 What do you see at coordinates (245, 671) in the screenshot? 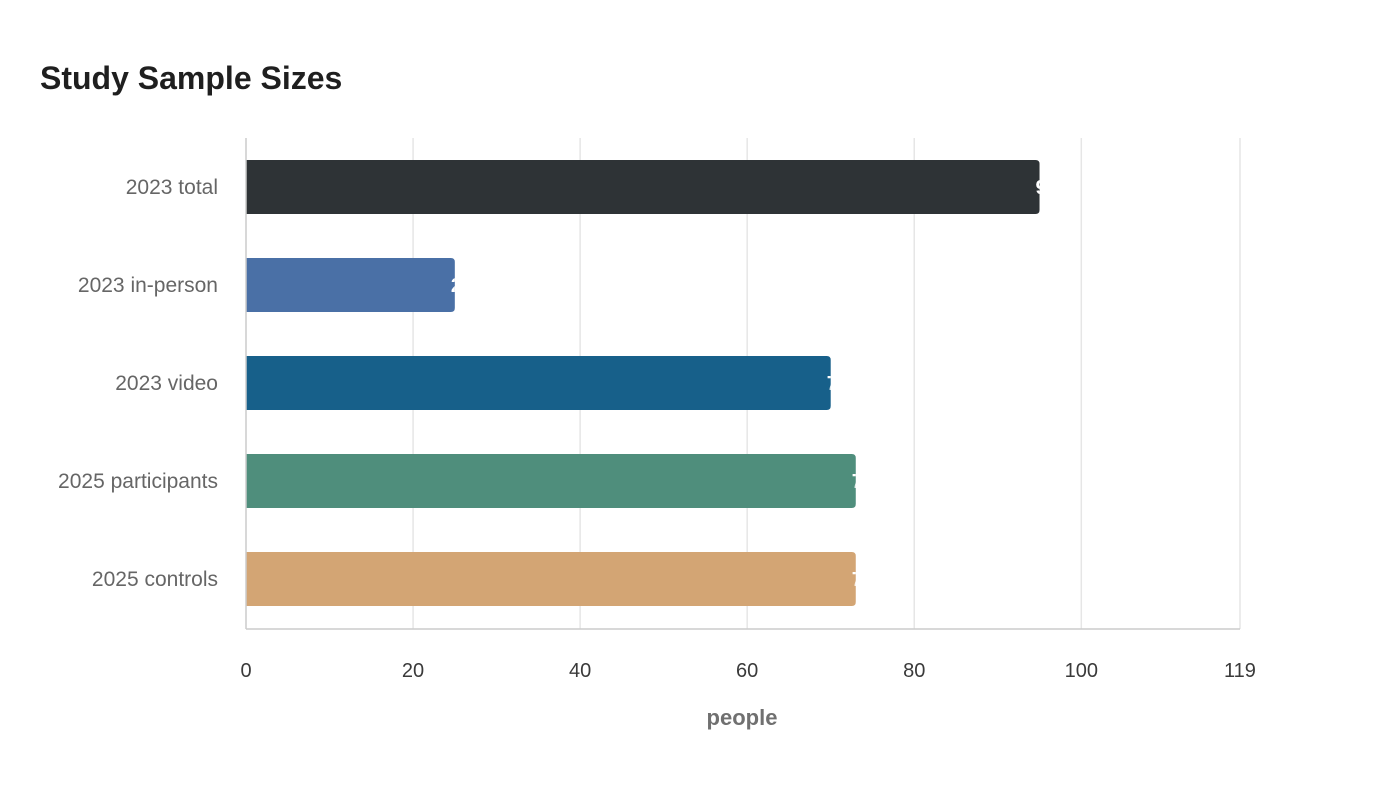
I see `x-tick-label: 0` at bounding box center [245, 671].